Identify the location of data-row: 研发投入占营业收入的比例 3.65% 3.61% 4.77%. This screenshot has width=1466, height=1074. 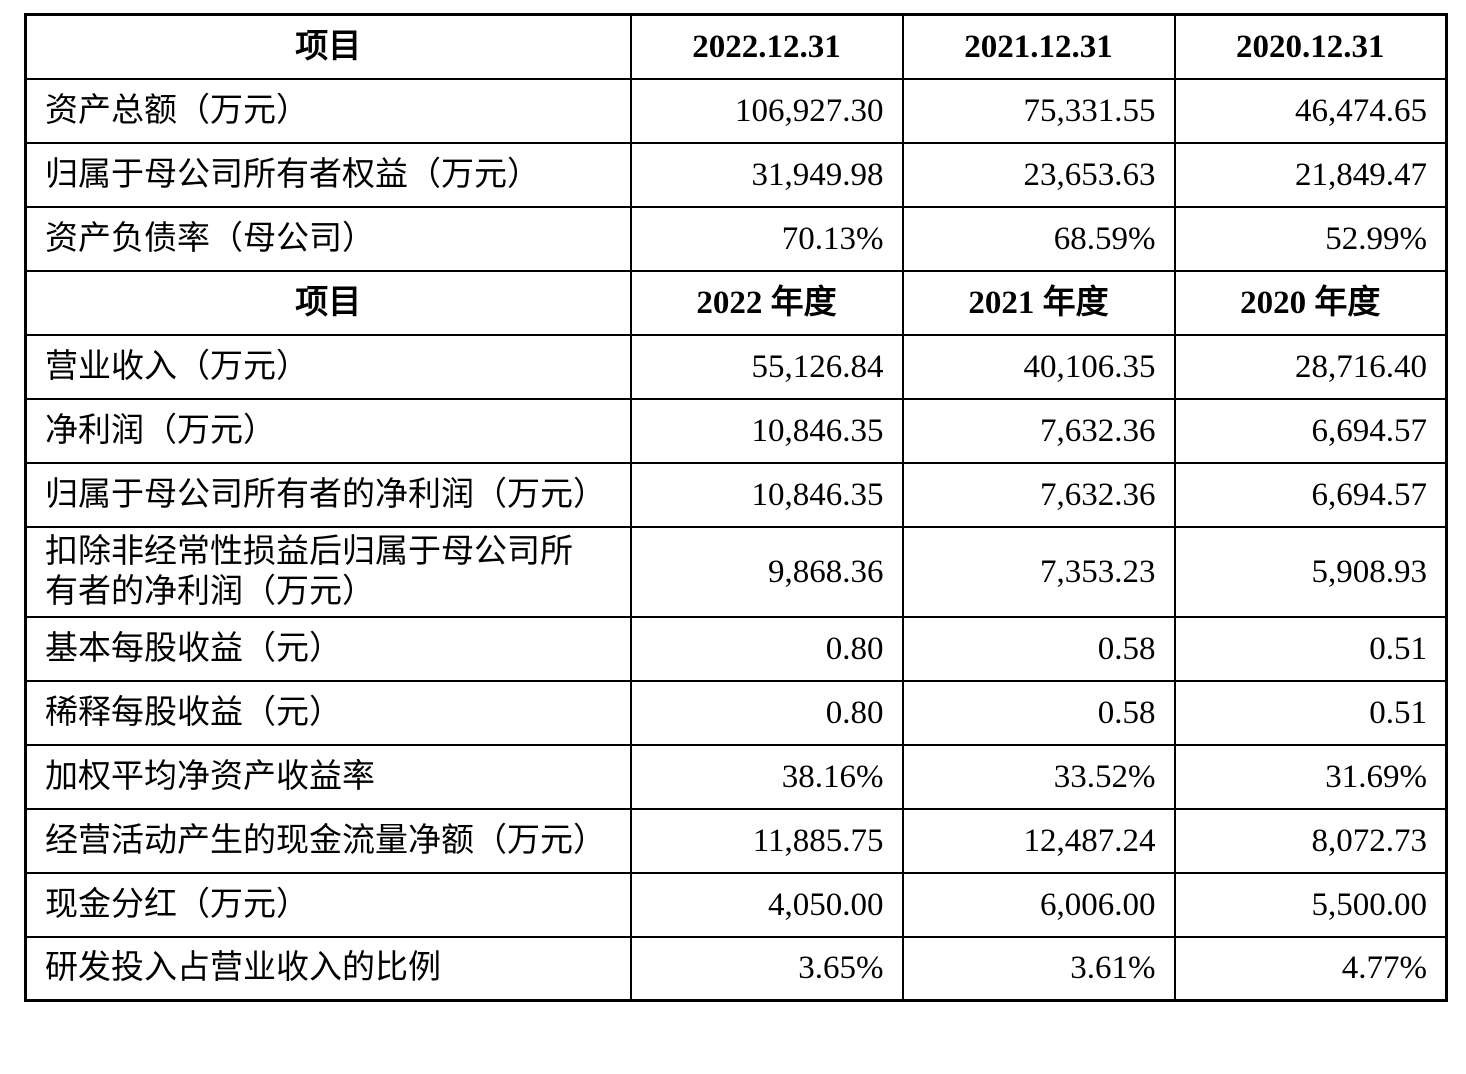
(736, 968).